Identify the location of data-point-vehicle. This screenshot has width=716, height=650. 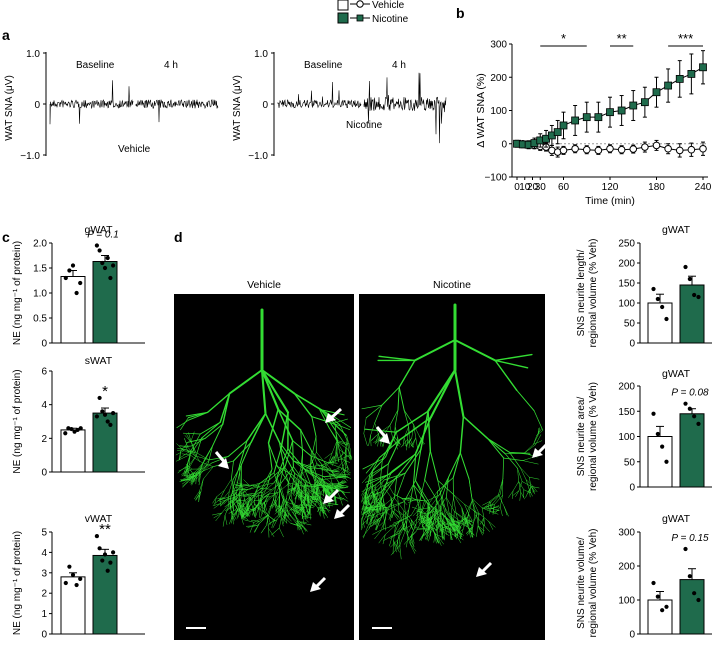
(621, 149).